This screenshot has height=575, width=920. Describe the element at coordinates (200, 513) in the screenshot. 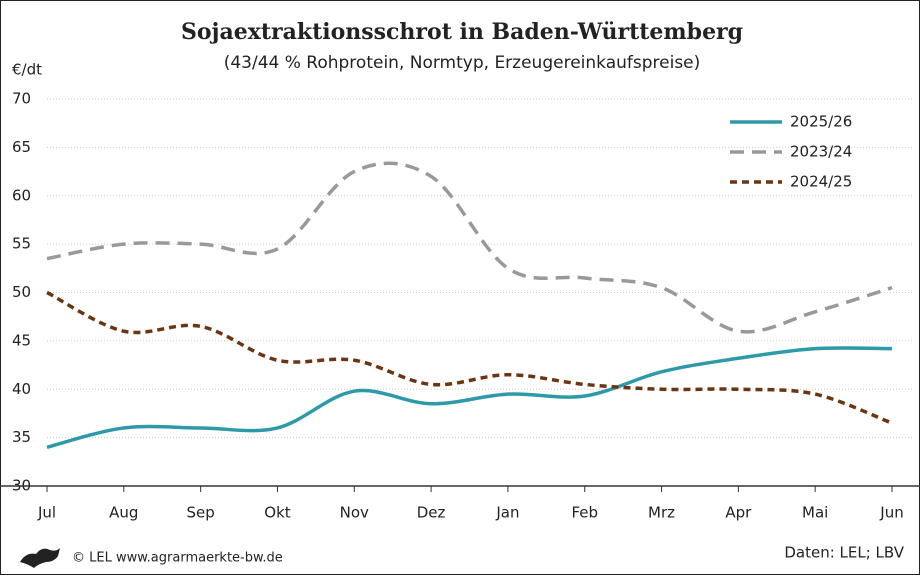

I see `x-tick-label: Sep` at that location.